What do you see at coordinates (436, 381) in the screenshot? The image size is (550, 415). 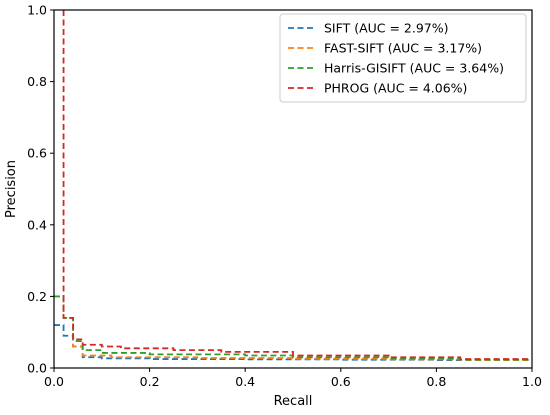 I see `x-tick-label: 0.8` at bounding box center [436, 381].